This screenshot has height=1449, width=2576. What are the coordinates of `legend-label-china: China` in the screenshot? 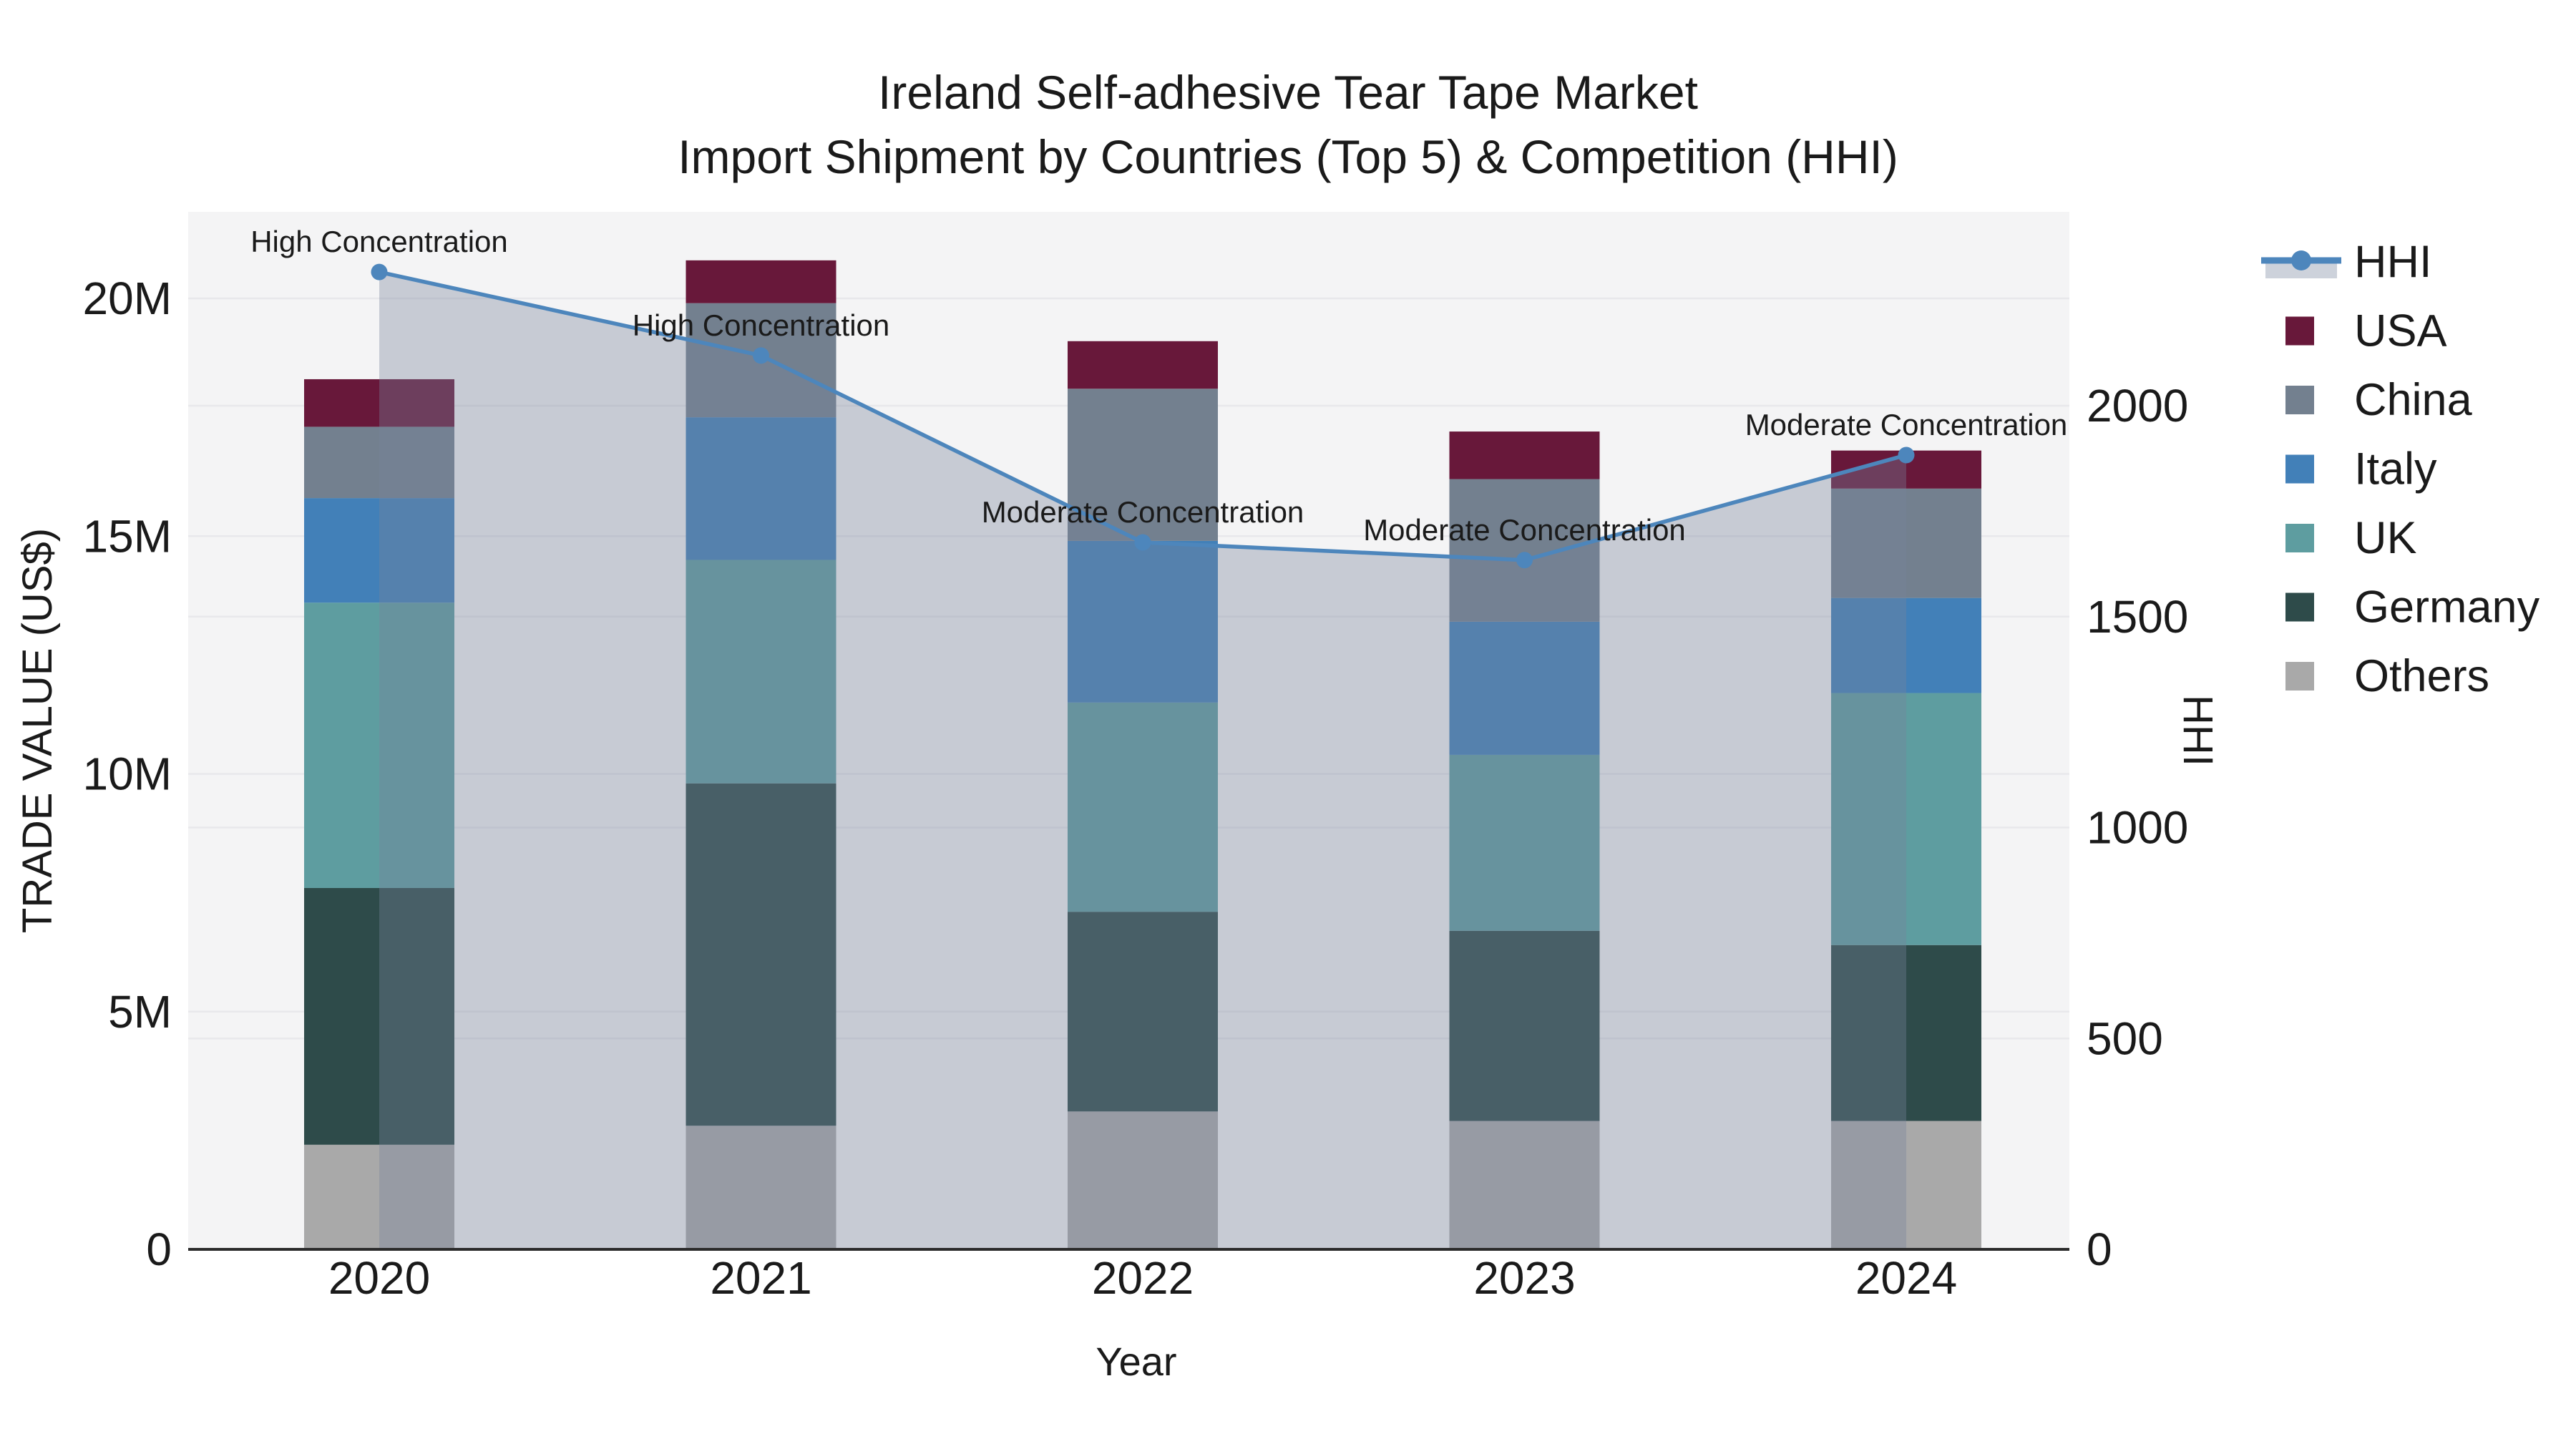 It's located at (2413, 400).